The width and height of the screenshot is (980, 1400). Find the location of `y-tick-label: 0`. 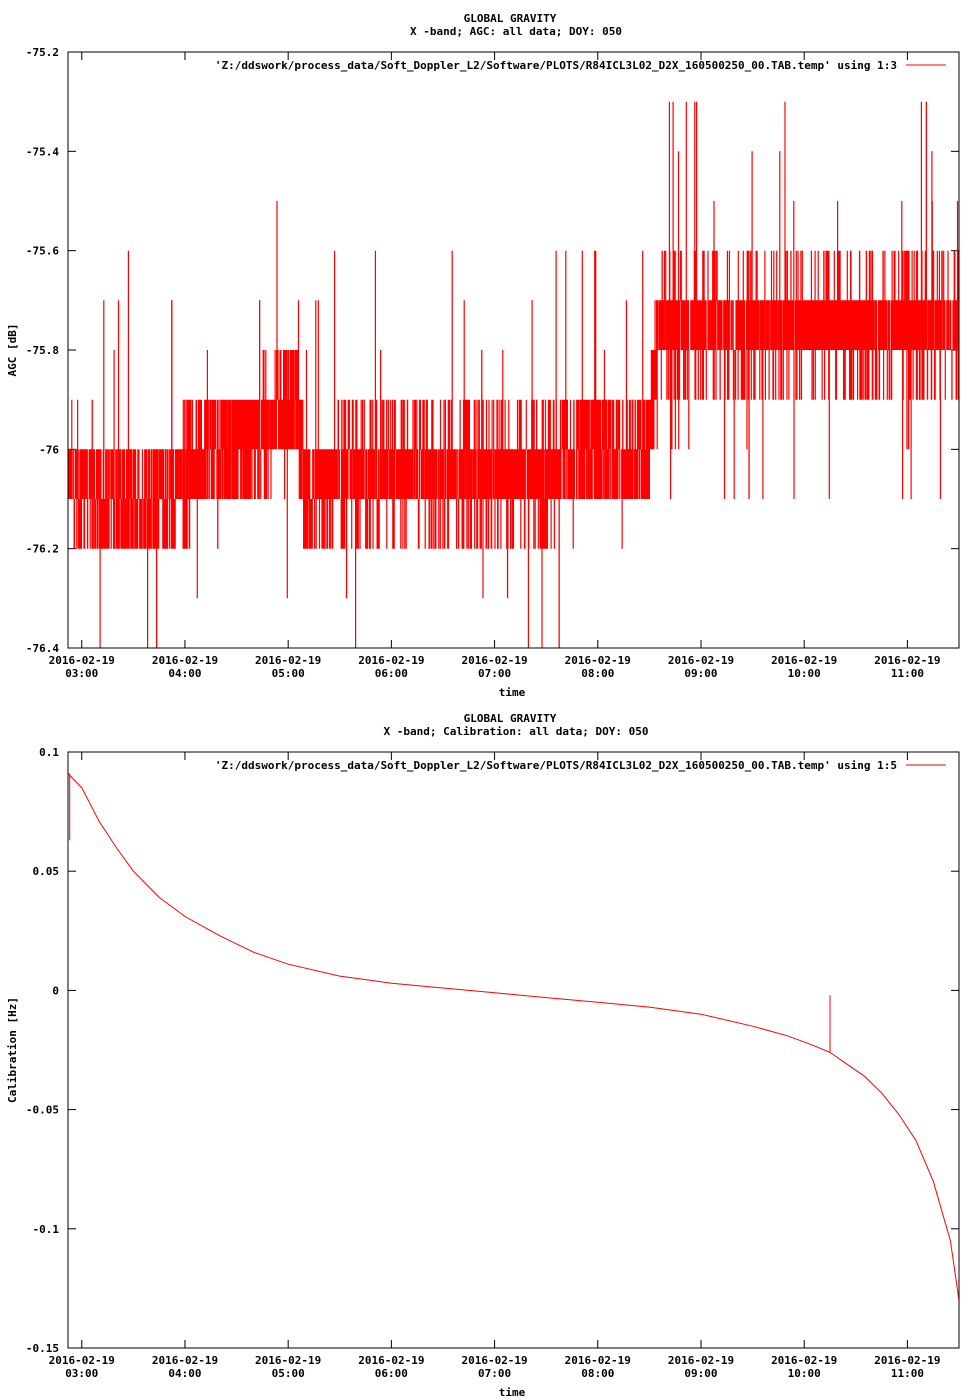

y-tick-label: 0 is located at coordinates (55, 990).